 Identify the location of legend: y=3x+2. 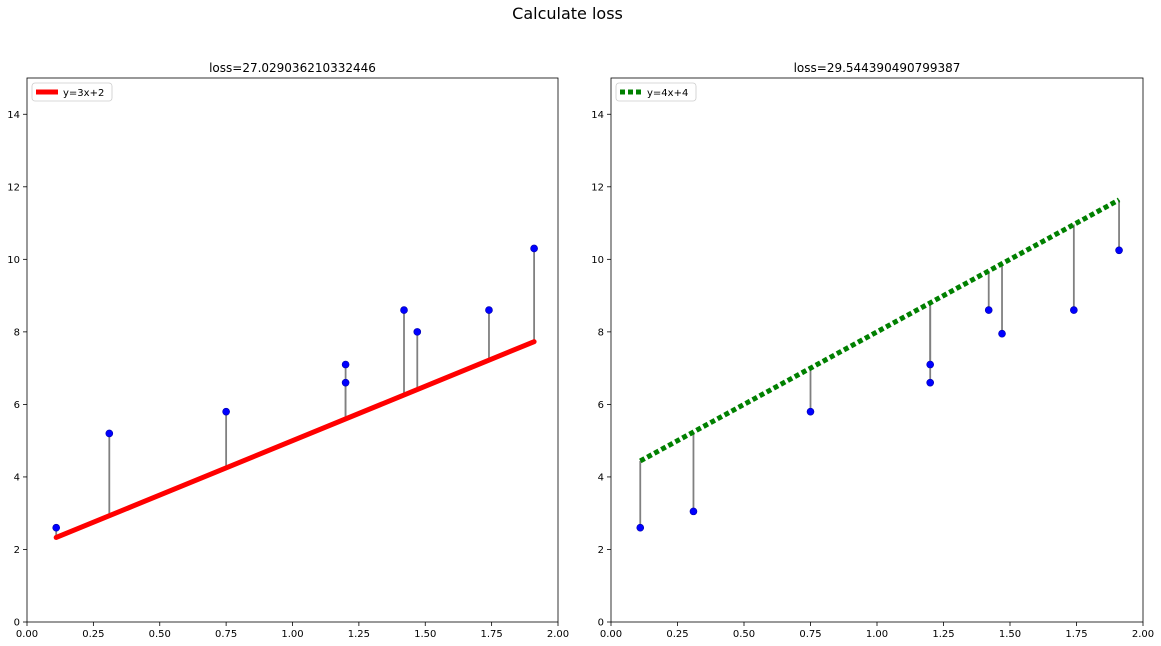
(72, 92).